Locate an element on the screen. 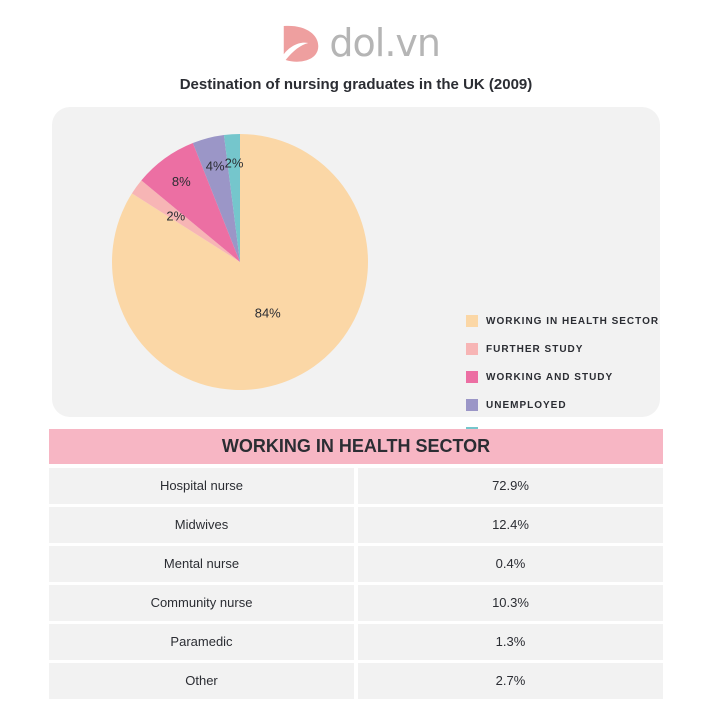 Image resolution: width=712 pixels, height=712 pixels. row-label: Hospital nurse is located at coordinates (201, 486).